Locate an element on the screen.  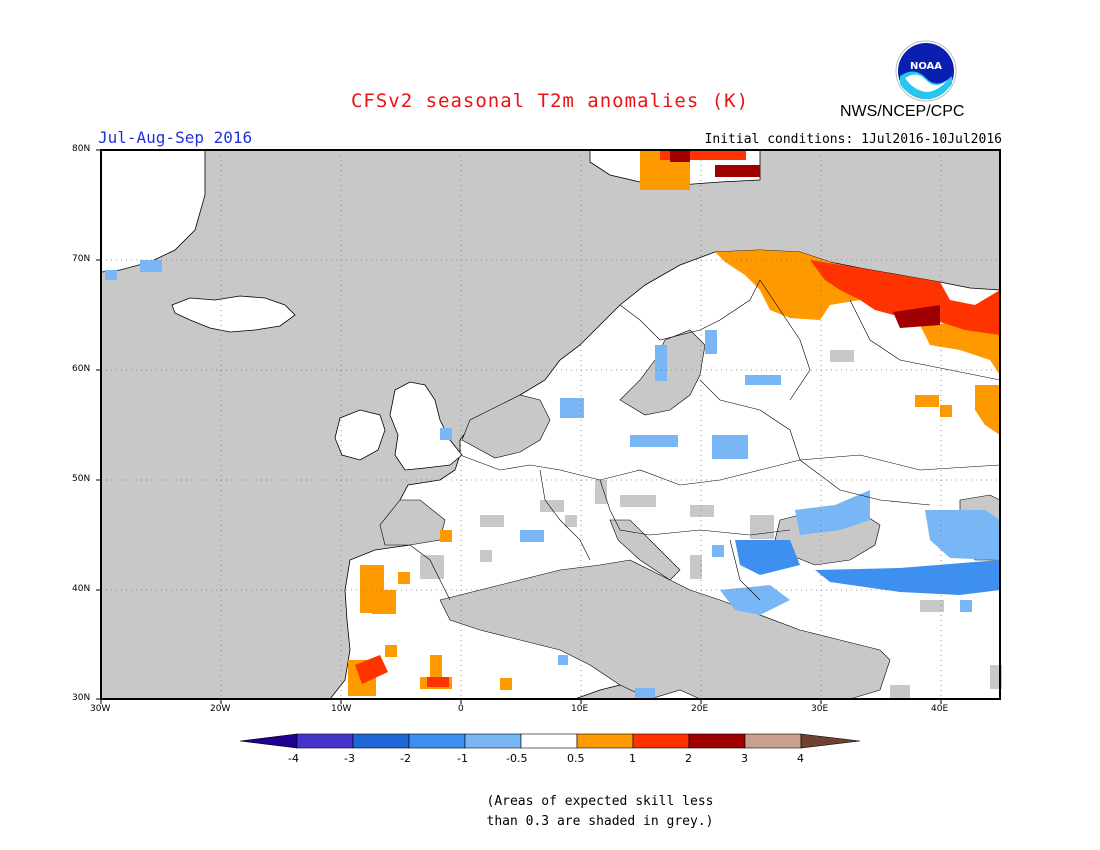
ireland is located at coordinates (360, 435).